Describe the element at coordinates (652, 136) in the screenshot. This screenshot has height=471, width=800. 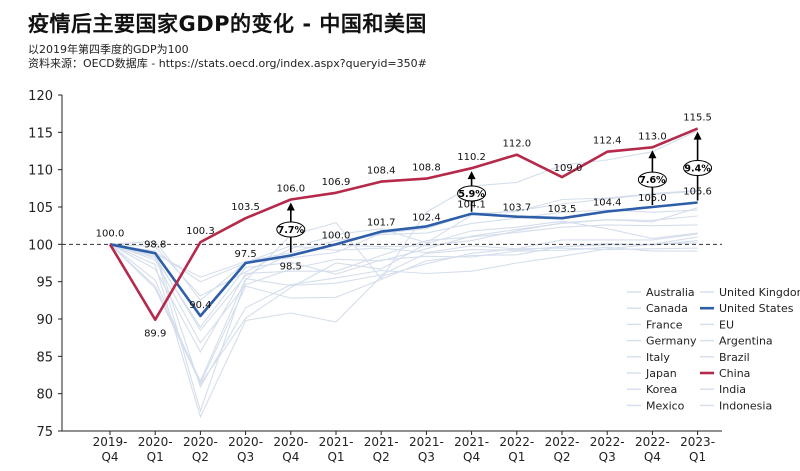
I see `data-label-china: 113.0` at that location.